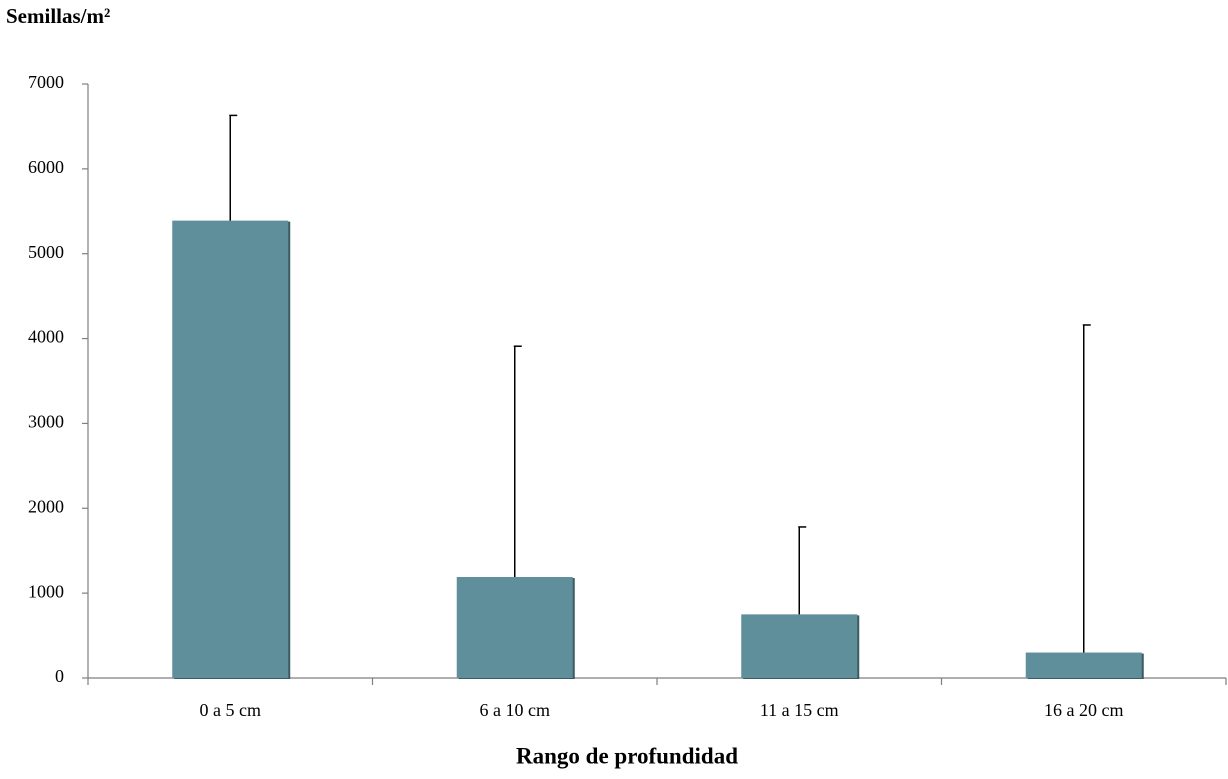 The width and height of the screenshot is (1228, 779). I want to click on chart-title: Semillas/m², so click(58, 16).